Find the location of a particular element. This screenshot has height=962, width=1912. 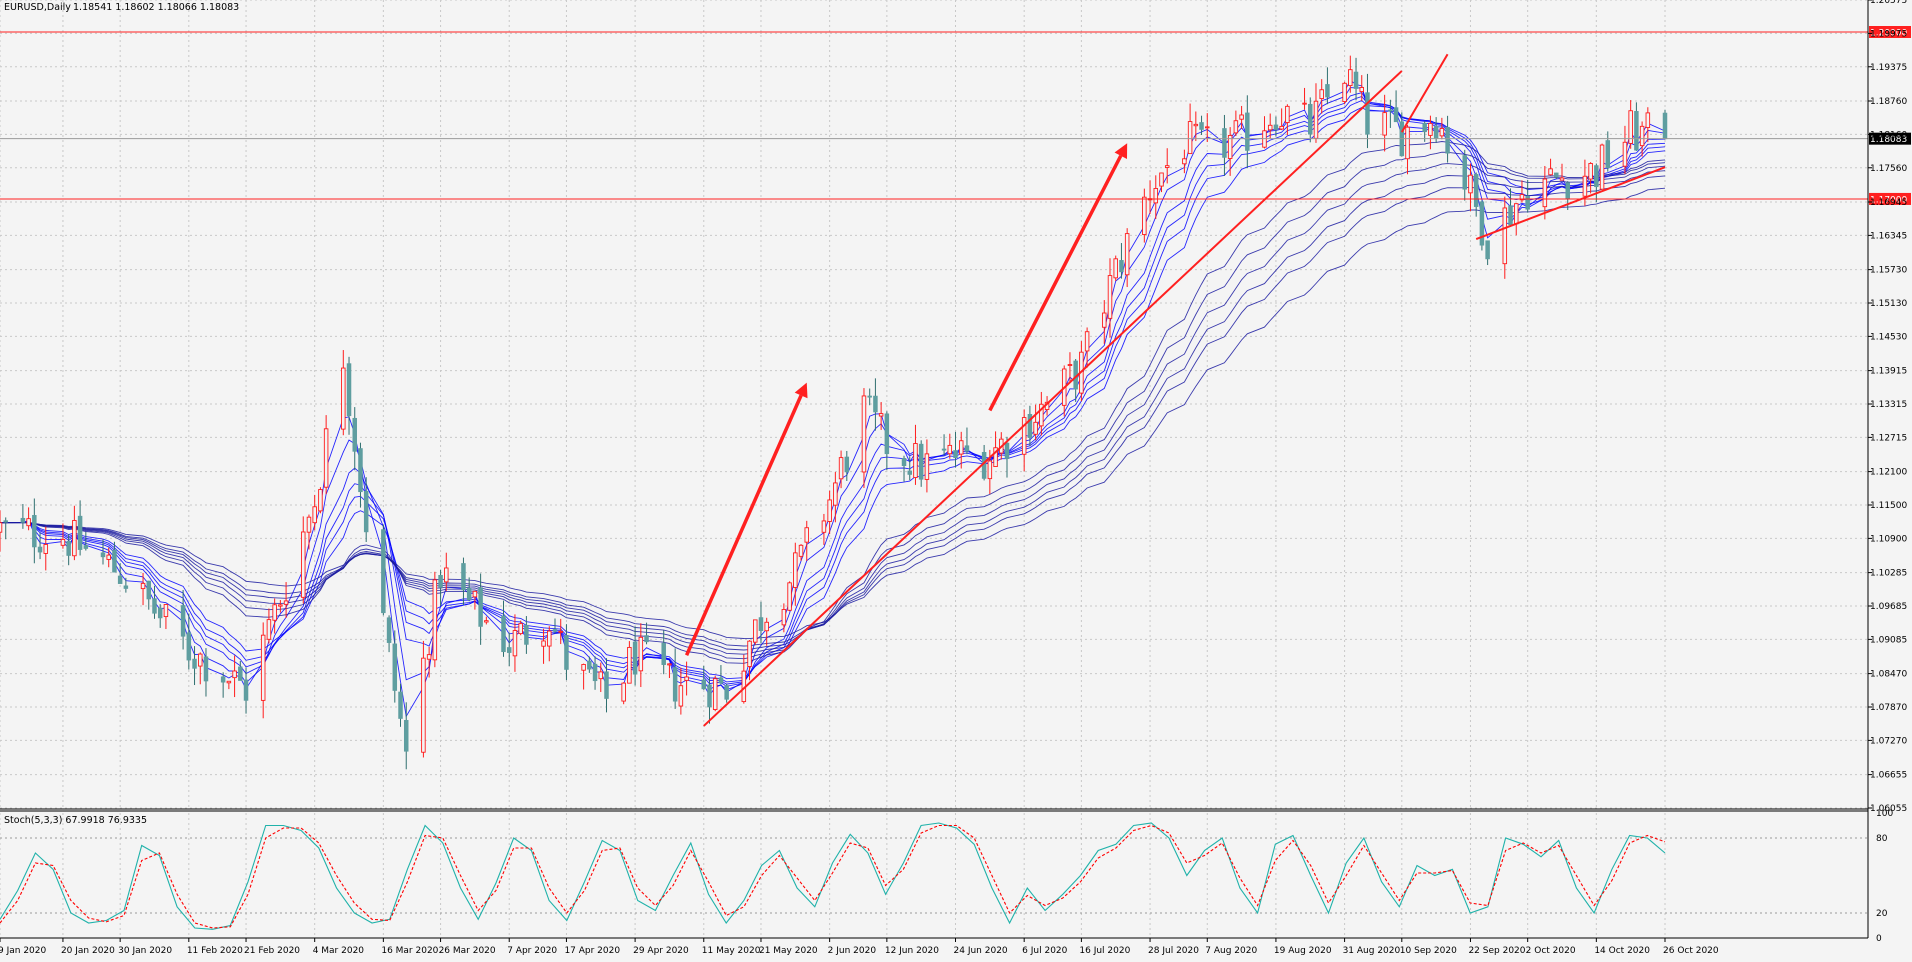

stoch-tick-label: 20 is located at coordinates (1882, 914).